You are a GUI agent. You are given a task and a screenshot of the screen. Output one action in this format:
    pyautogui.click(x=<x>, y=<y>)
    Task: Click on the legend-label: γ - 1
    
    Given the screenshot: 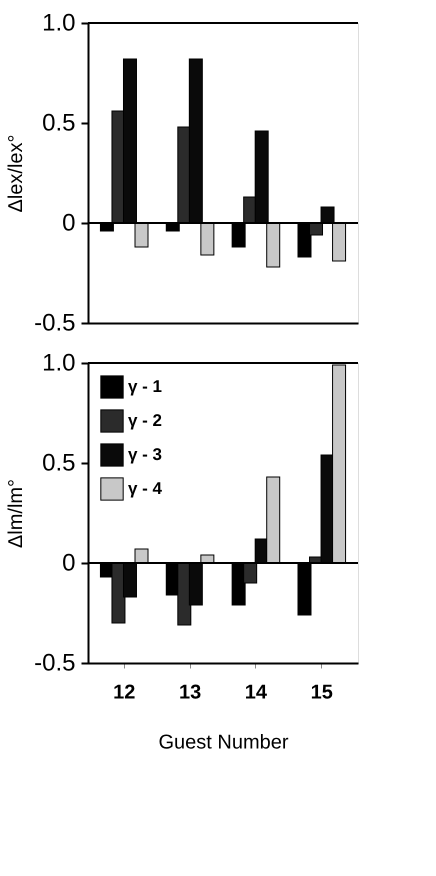 What is the action you would take?
    pyautogui.click(x=145, y=386)
    